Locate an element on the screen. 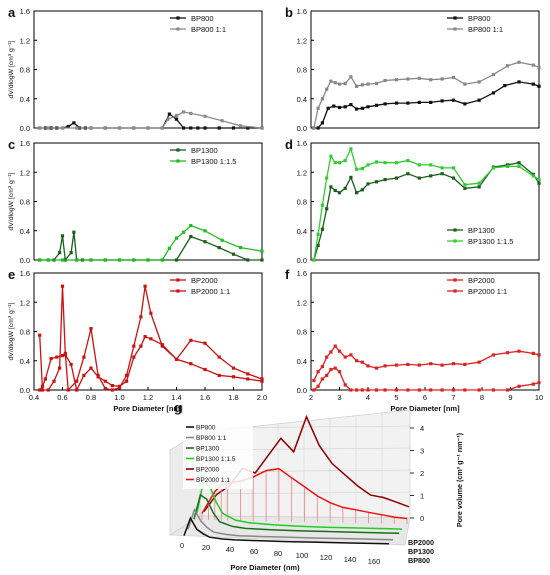 Image resolution: width=550 pixels, height=575 pixels. depth-label: BP800 is located at coordinates (419, 560).